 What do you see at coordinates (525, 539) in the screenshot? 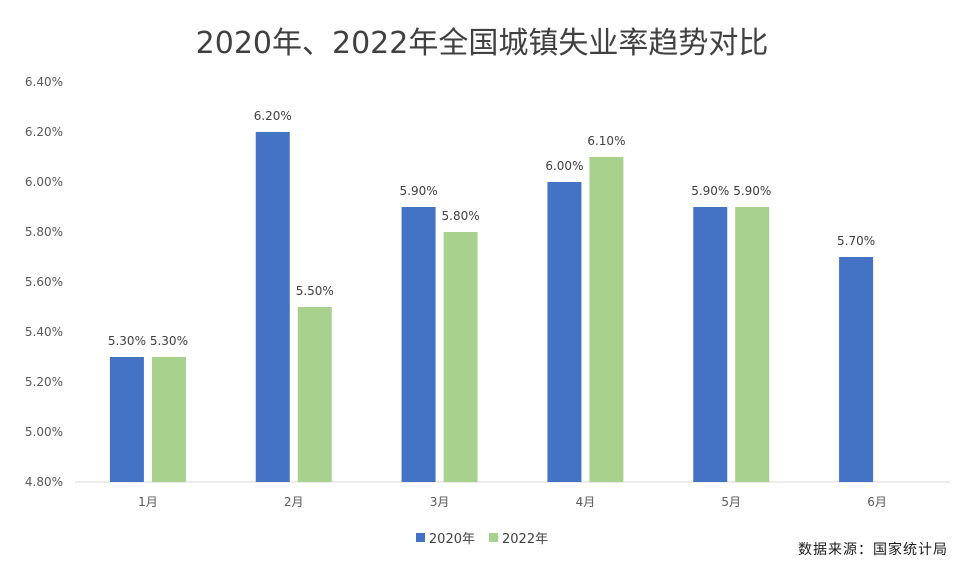
I see `legend-label-2022: 2022年` at bounding box center [525, 539].